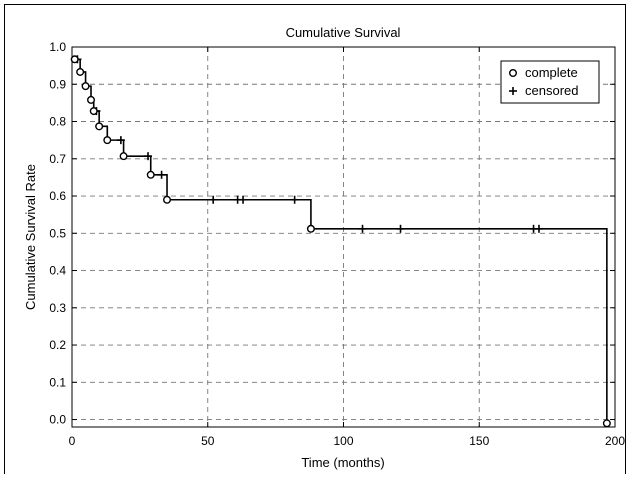  Describe the element at coordinates (208, 441) in the screenshot. I see `x-tick-label: 50` at that location.